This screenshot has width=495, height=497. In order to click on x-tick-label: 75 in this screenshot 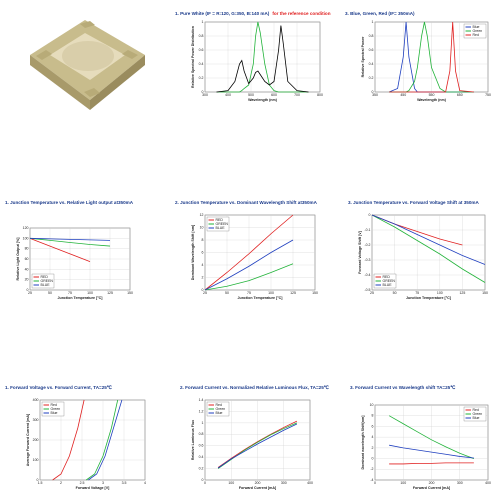, I will do `click(70, 293)`.